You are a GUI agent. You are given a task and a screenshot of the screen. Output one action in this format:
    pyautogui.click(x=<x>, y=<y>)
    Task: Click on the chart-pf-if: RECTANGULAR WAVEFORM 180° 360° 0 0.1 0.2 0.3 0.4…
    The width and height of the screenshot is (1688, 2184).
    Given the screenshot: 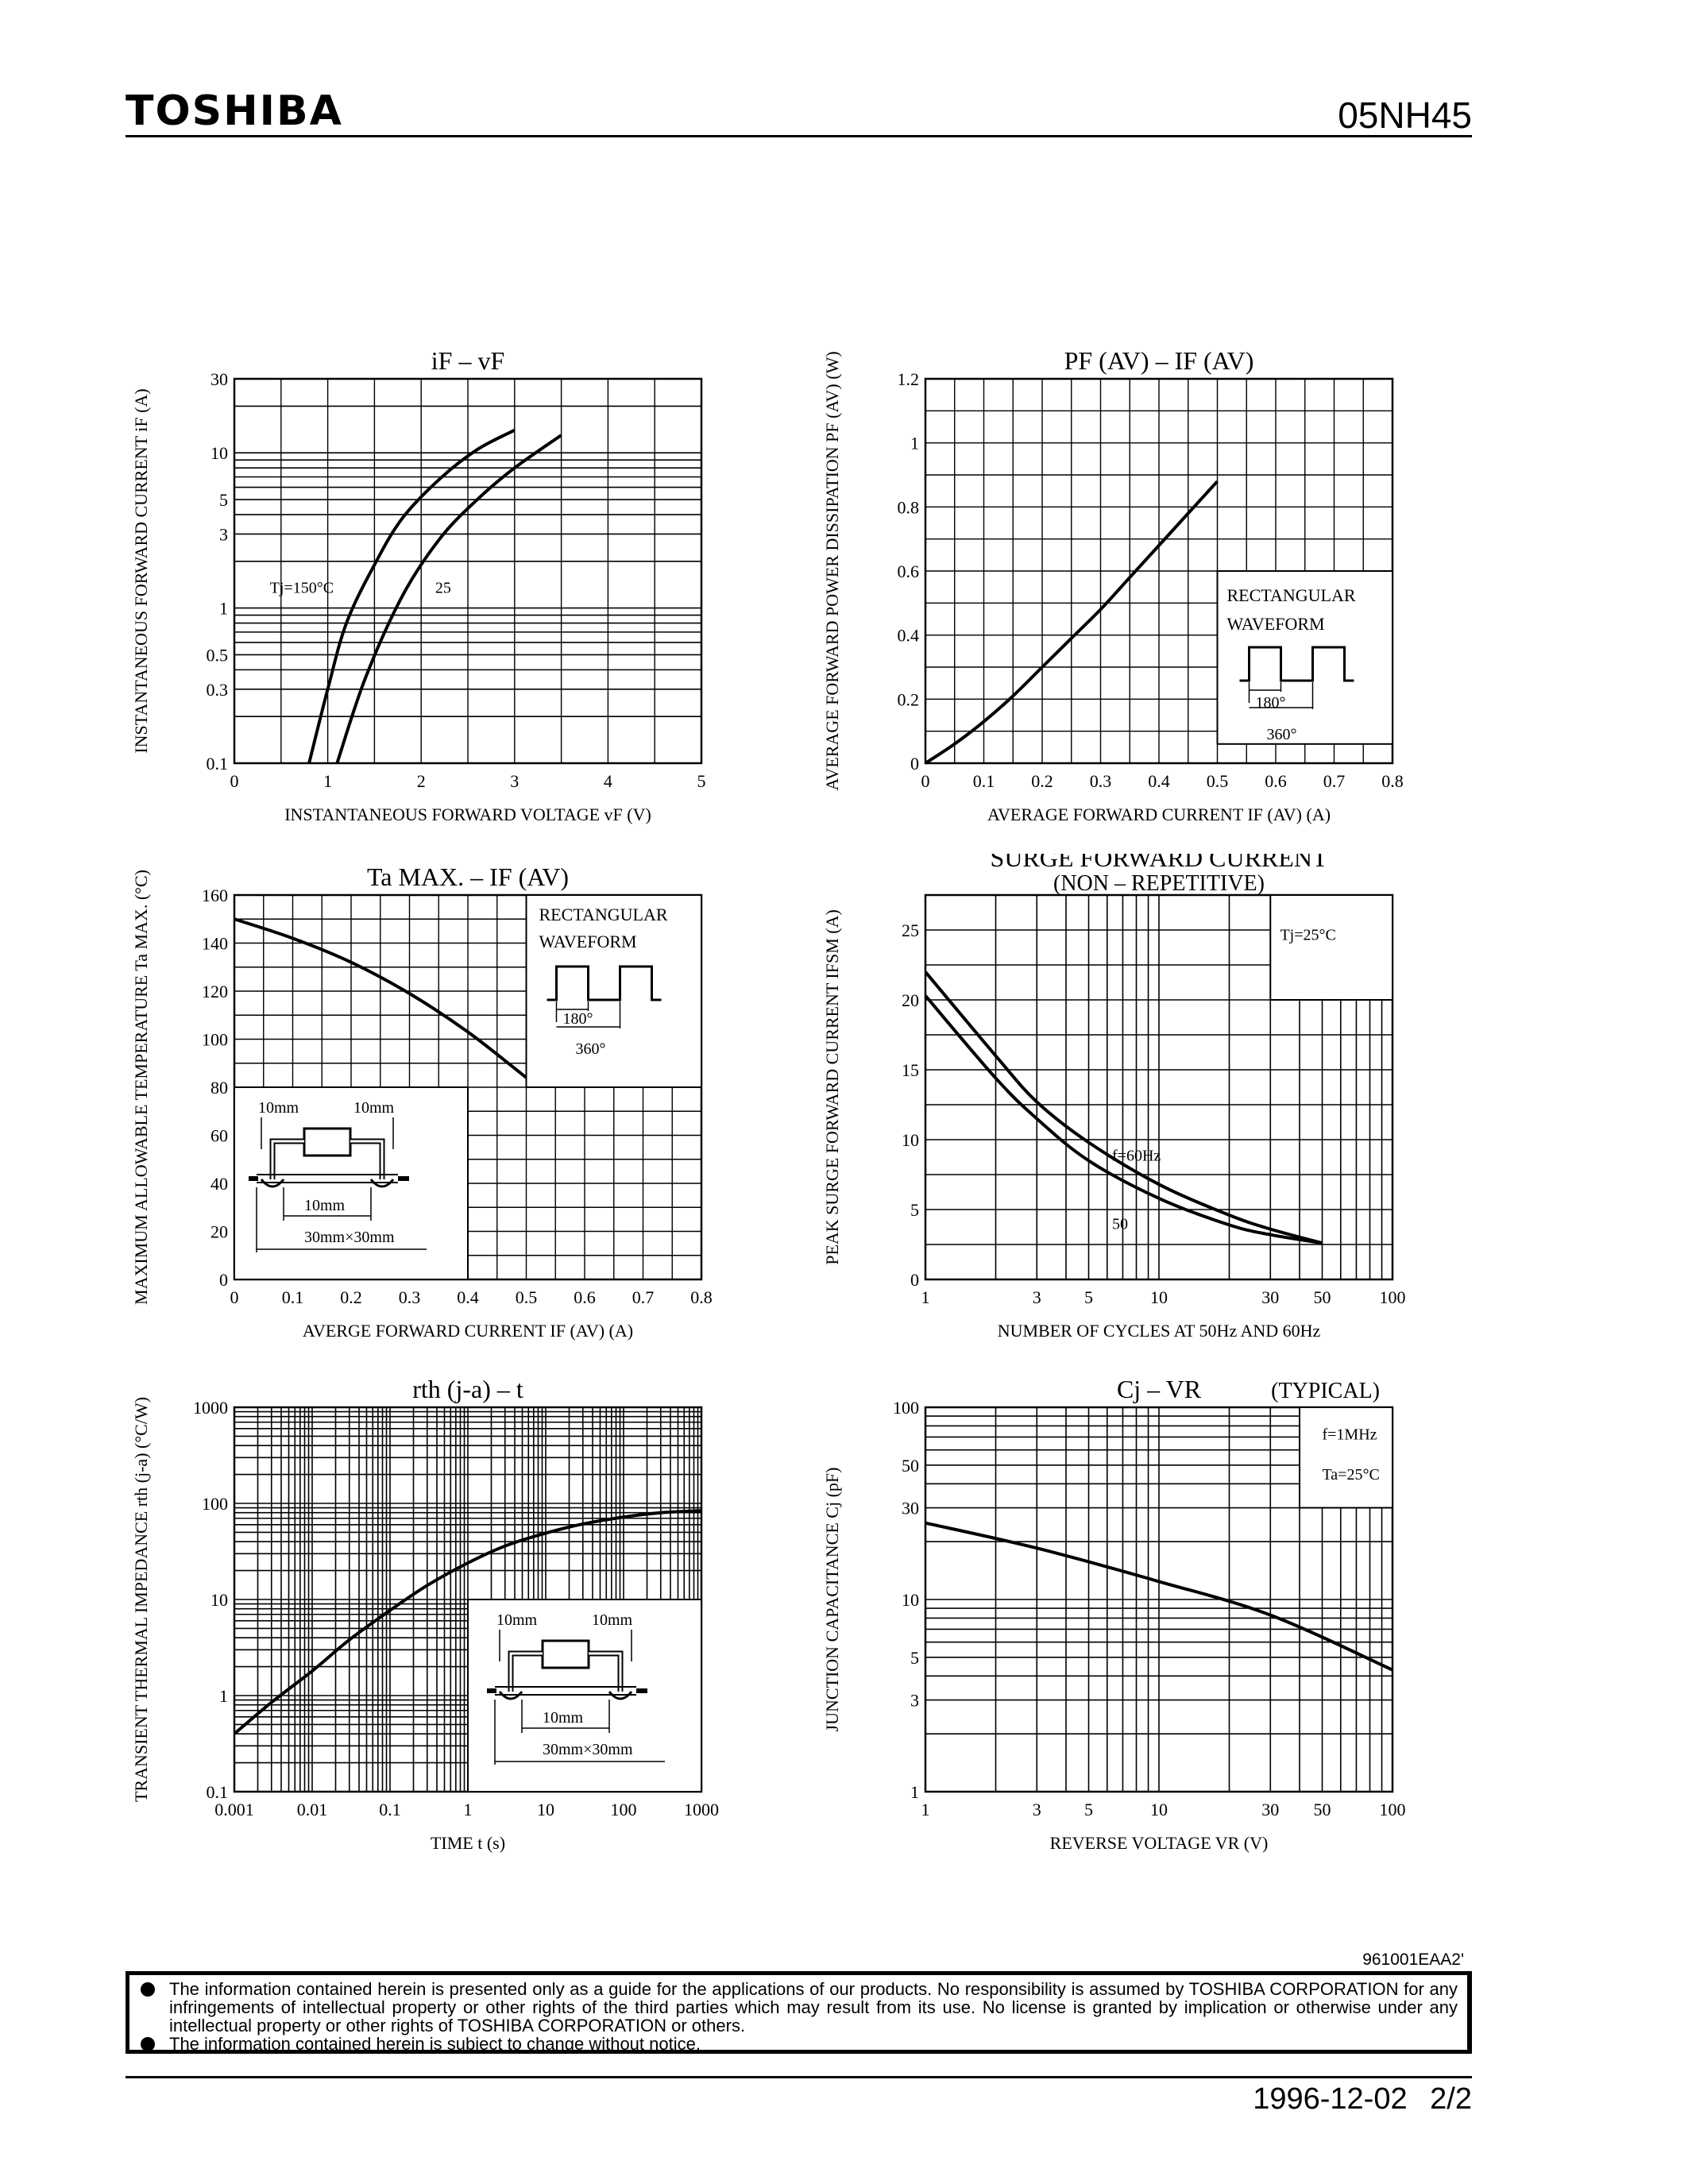 What is the action you would take?
    pyautogui.click(x=1167, y=592)
    